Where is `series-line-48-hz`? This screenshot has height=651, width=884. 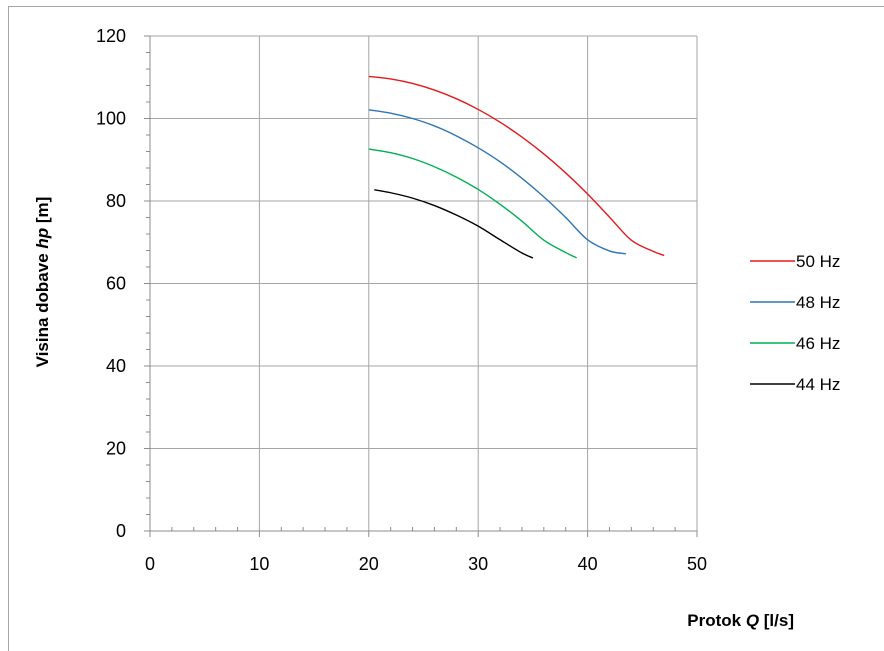 series-line-48-hz is located at coordinates (497, 182).